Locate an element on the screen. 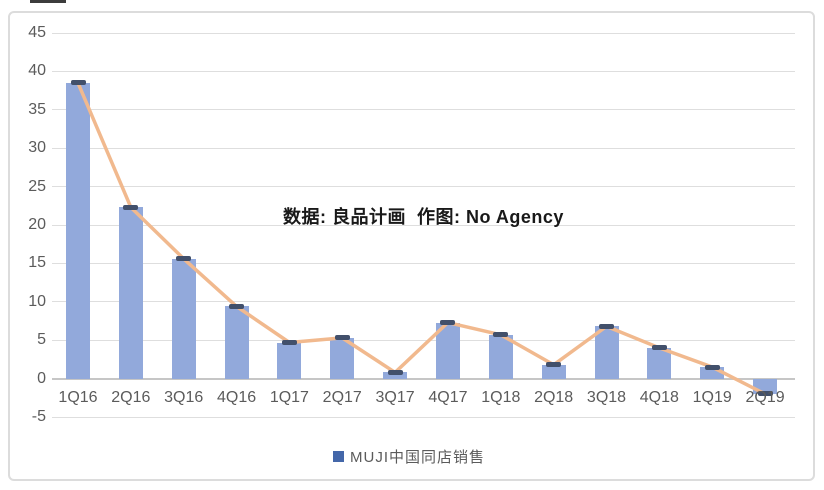 The image size is (824, 490). x-axis-category-label: 1Q18 is located at coordinates (501, 397).